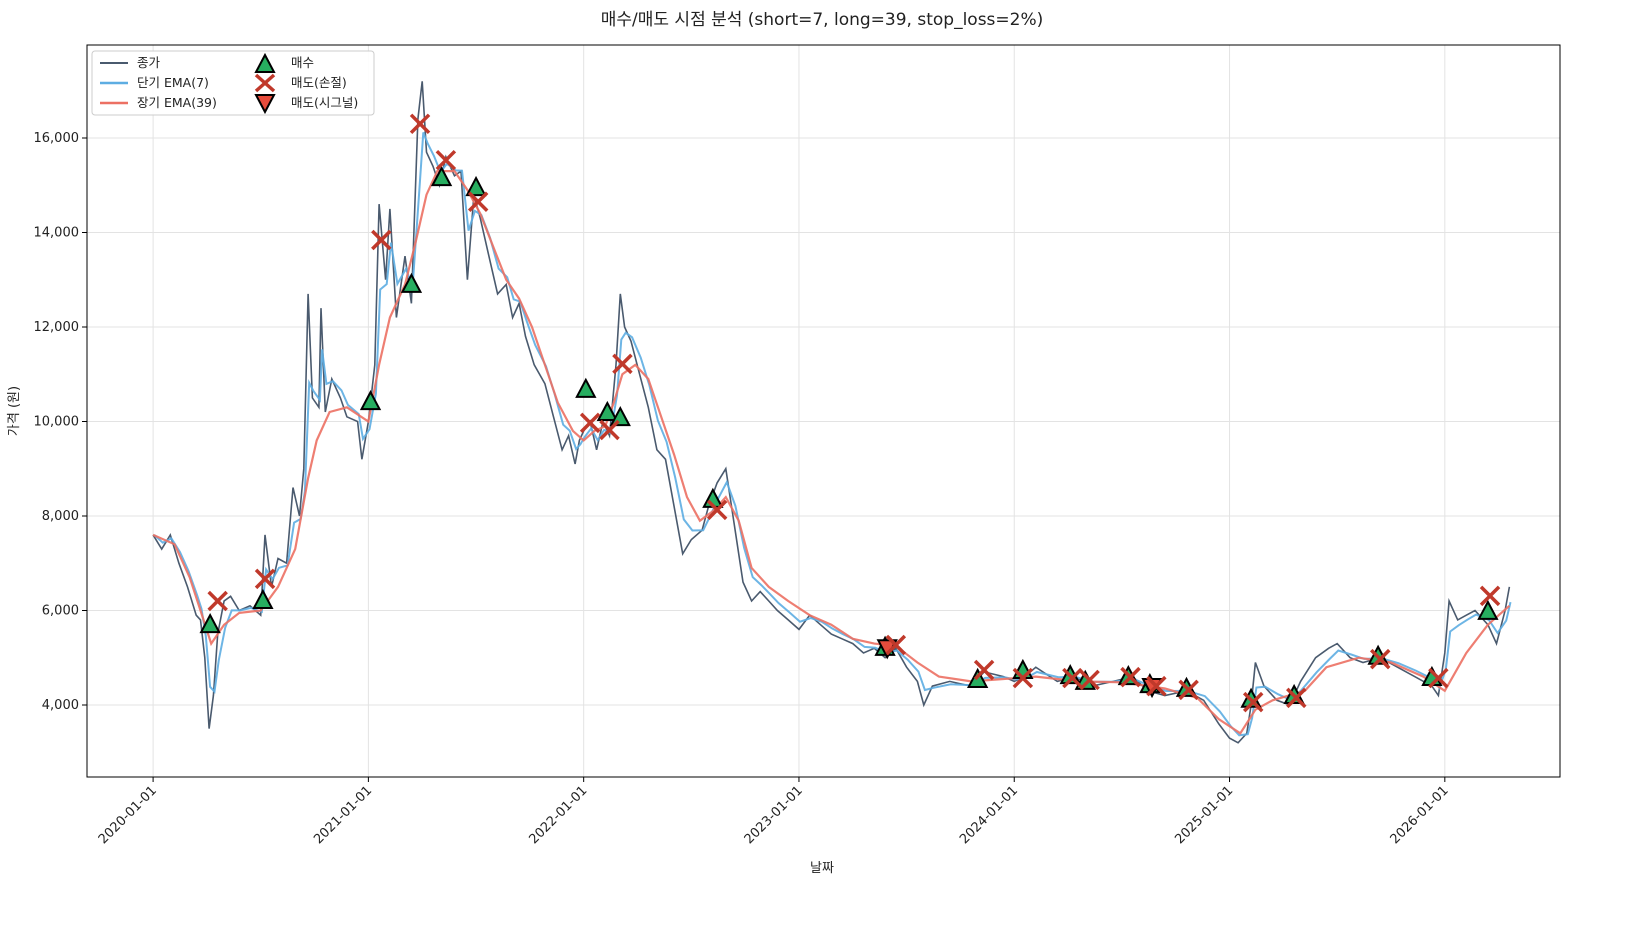  I want to click on x-tick-label: 2022-01-01, so click(558, 815).